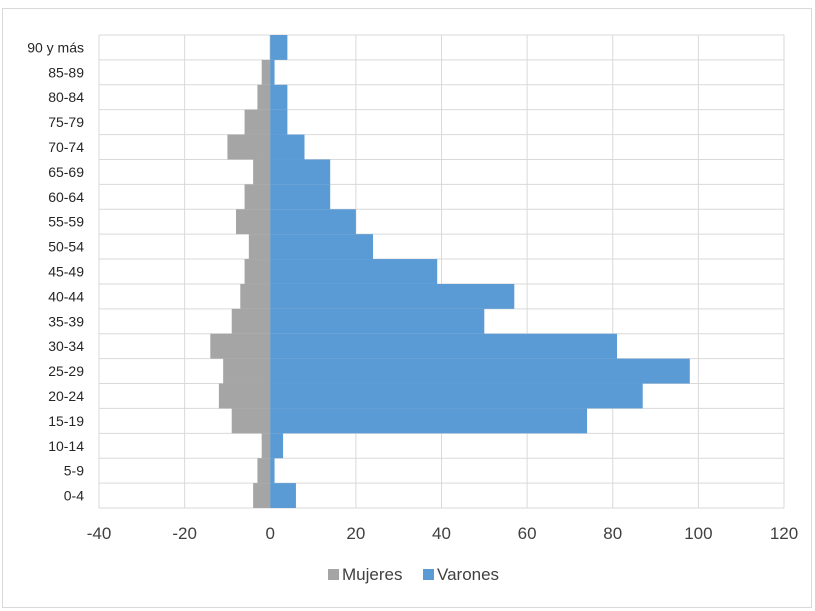 Image resolution: width=815 pixels, height=611 pixels. What do you see at coordinates (66, 222) in the screenshot?
I see `y-tick-label: 55-59` at bounding box center [66, 222].